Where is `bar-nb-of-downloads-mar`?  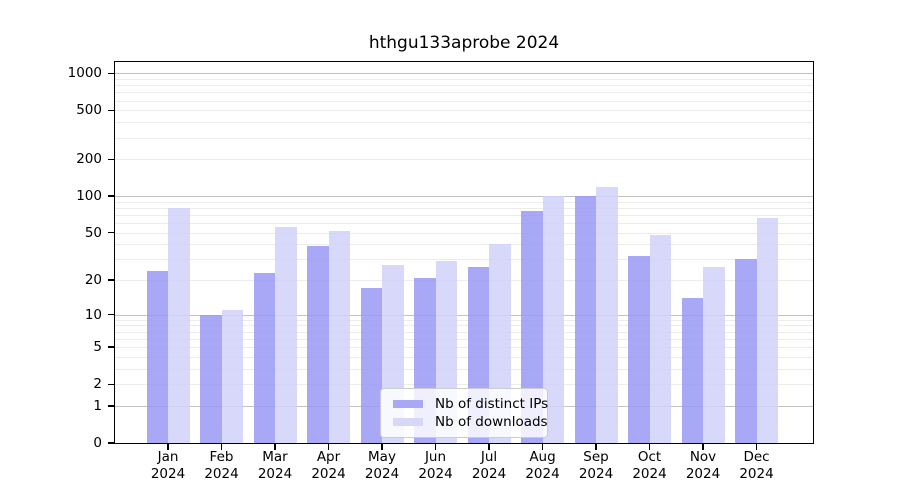
bar-nb-of-downloads-mar is located at coordinates (286, 334).